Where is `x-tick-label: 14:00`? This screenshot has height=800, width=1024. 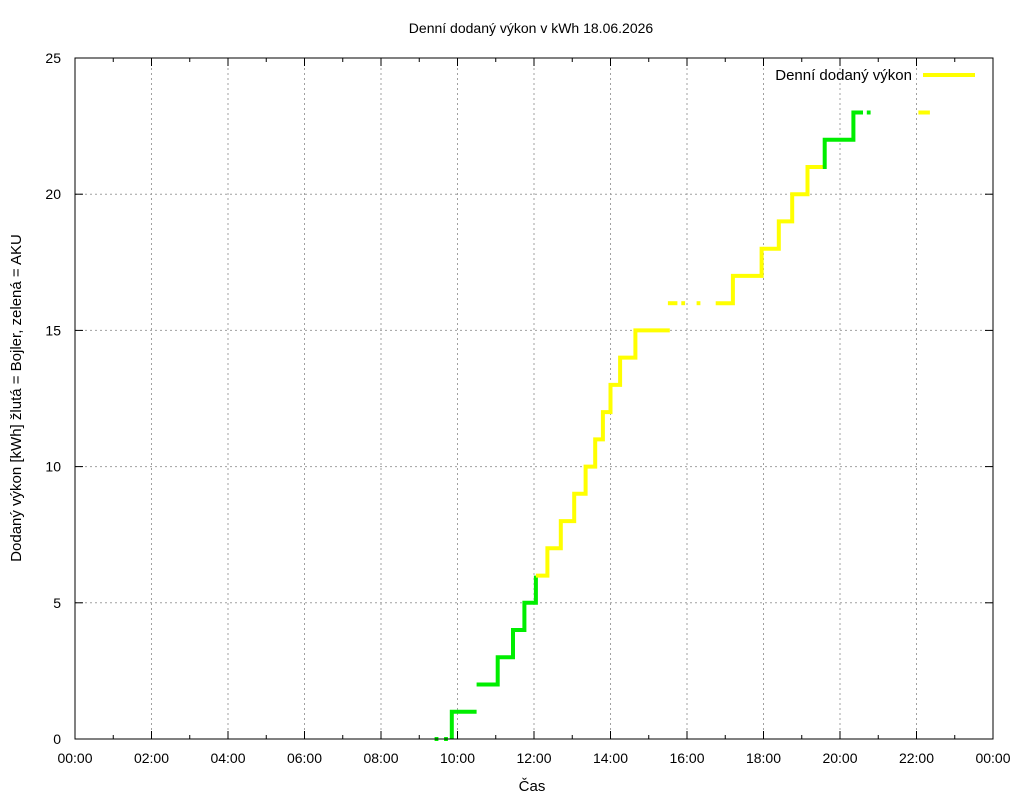
x-tick-label: 14:00 is located at coordinates (610, 758).